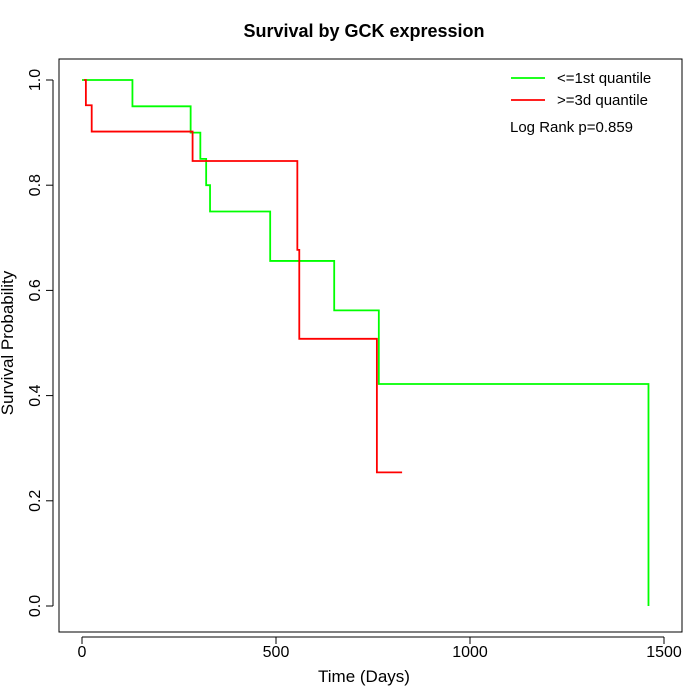  I want to click on x-tick-label: 1000, so click(470, 652).